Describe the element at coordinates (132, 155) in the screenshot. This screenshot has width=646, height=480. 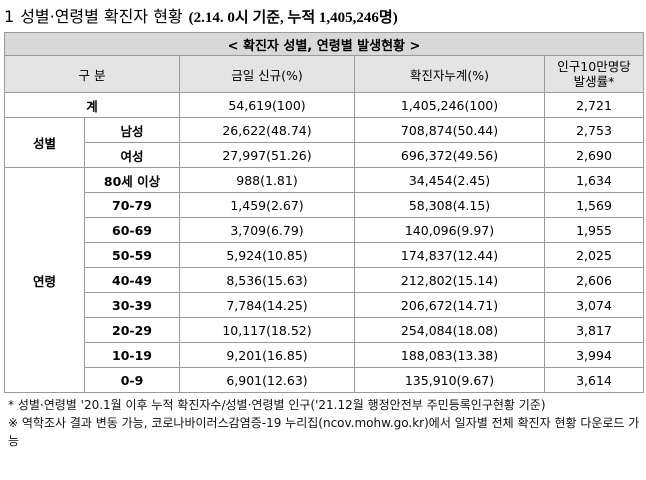
I see `row-label: 여성` at that location.